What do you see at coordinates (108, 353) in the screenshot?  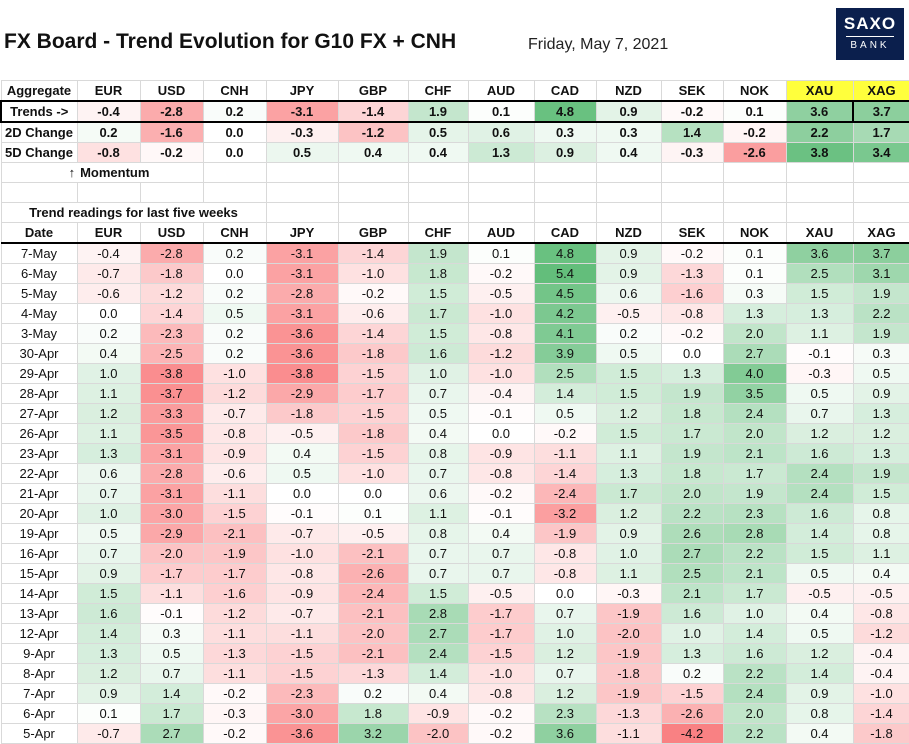 I see `value-cell: 0.4` at bounding box center [108, 353].